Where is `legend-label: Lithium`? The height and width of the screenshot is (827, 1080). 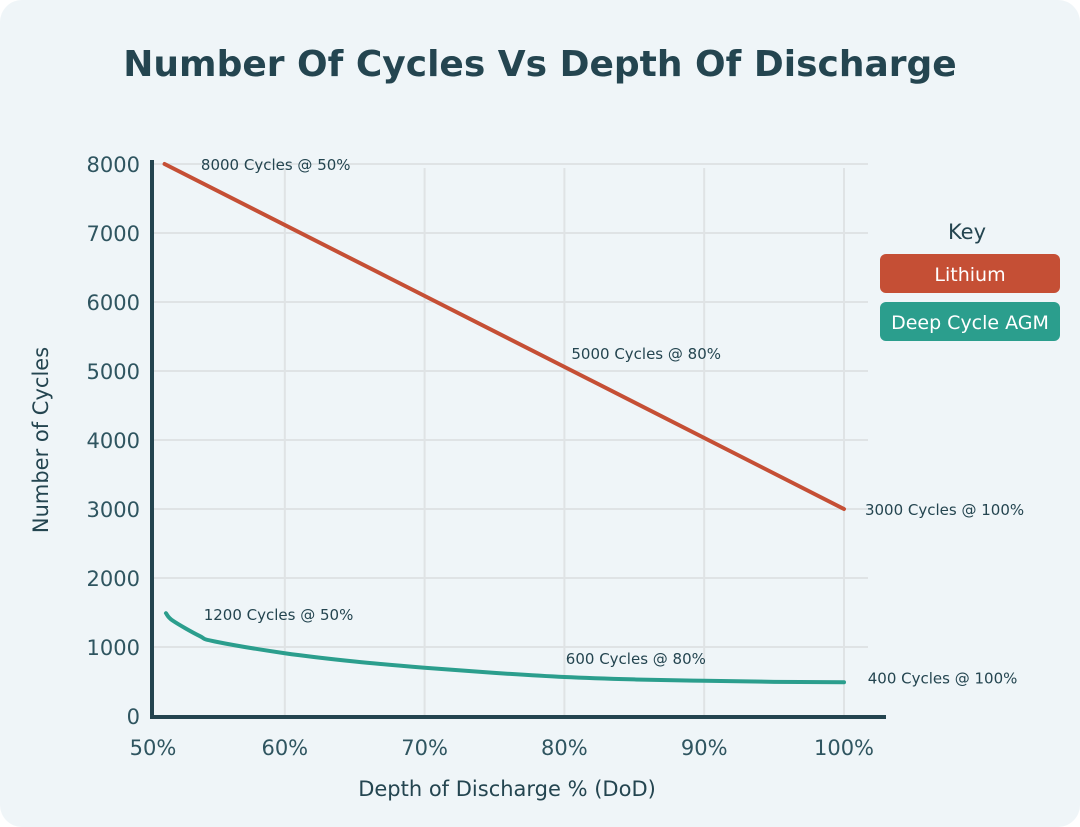 legend-label: Lithium is located at coordinates (969, 275).